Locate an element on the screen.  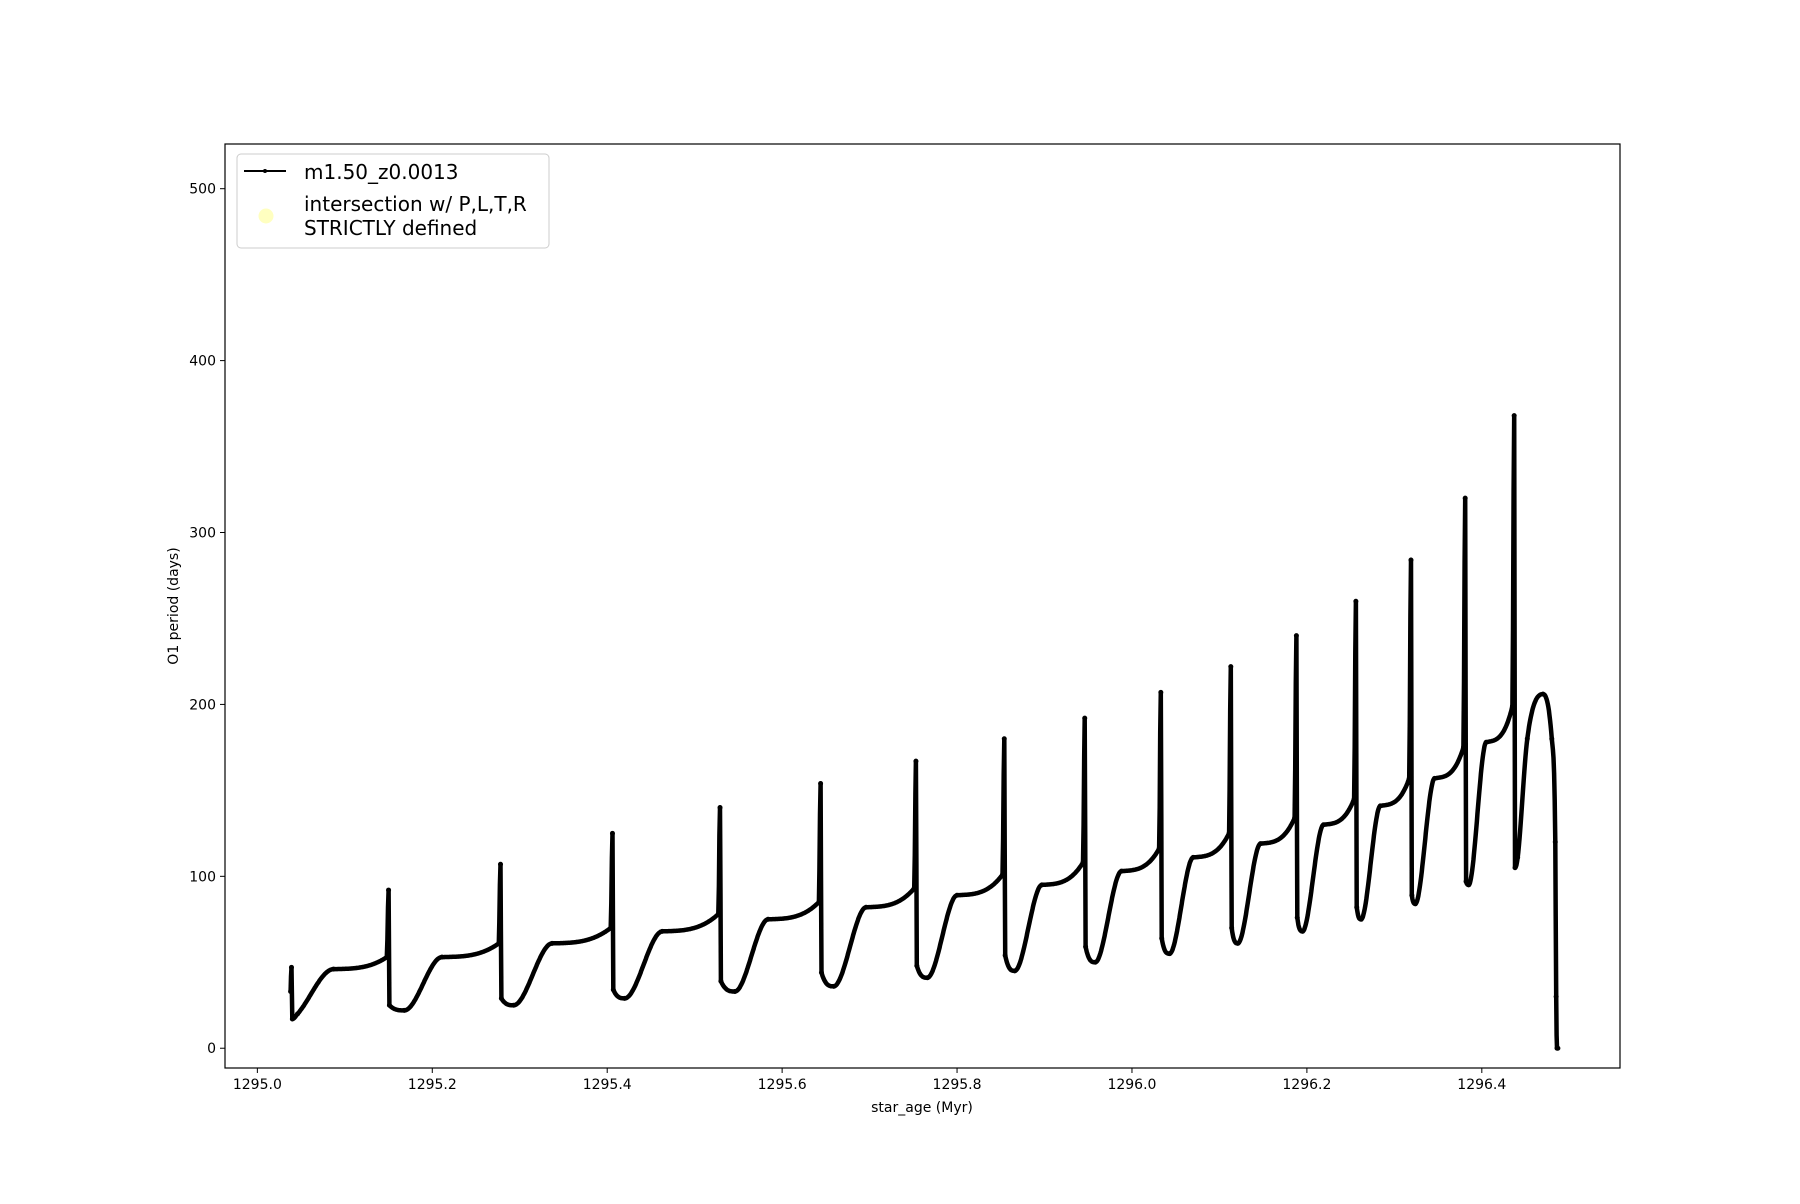
legend-label-series: m1.50_z0.0013 is located at coordinates (381, 172).